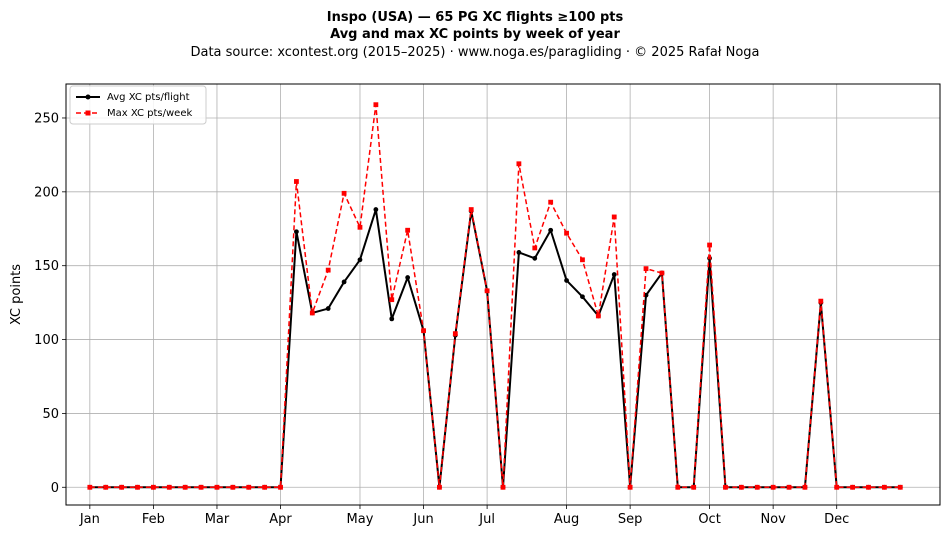 The width and height of the screenshot is (950, 539). I want to click on legend-marker-avg, so click(88, 97).